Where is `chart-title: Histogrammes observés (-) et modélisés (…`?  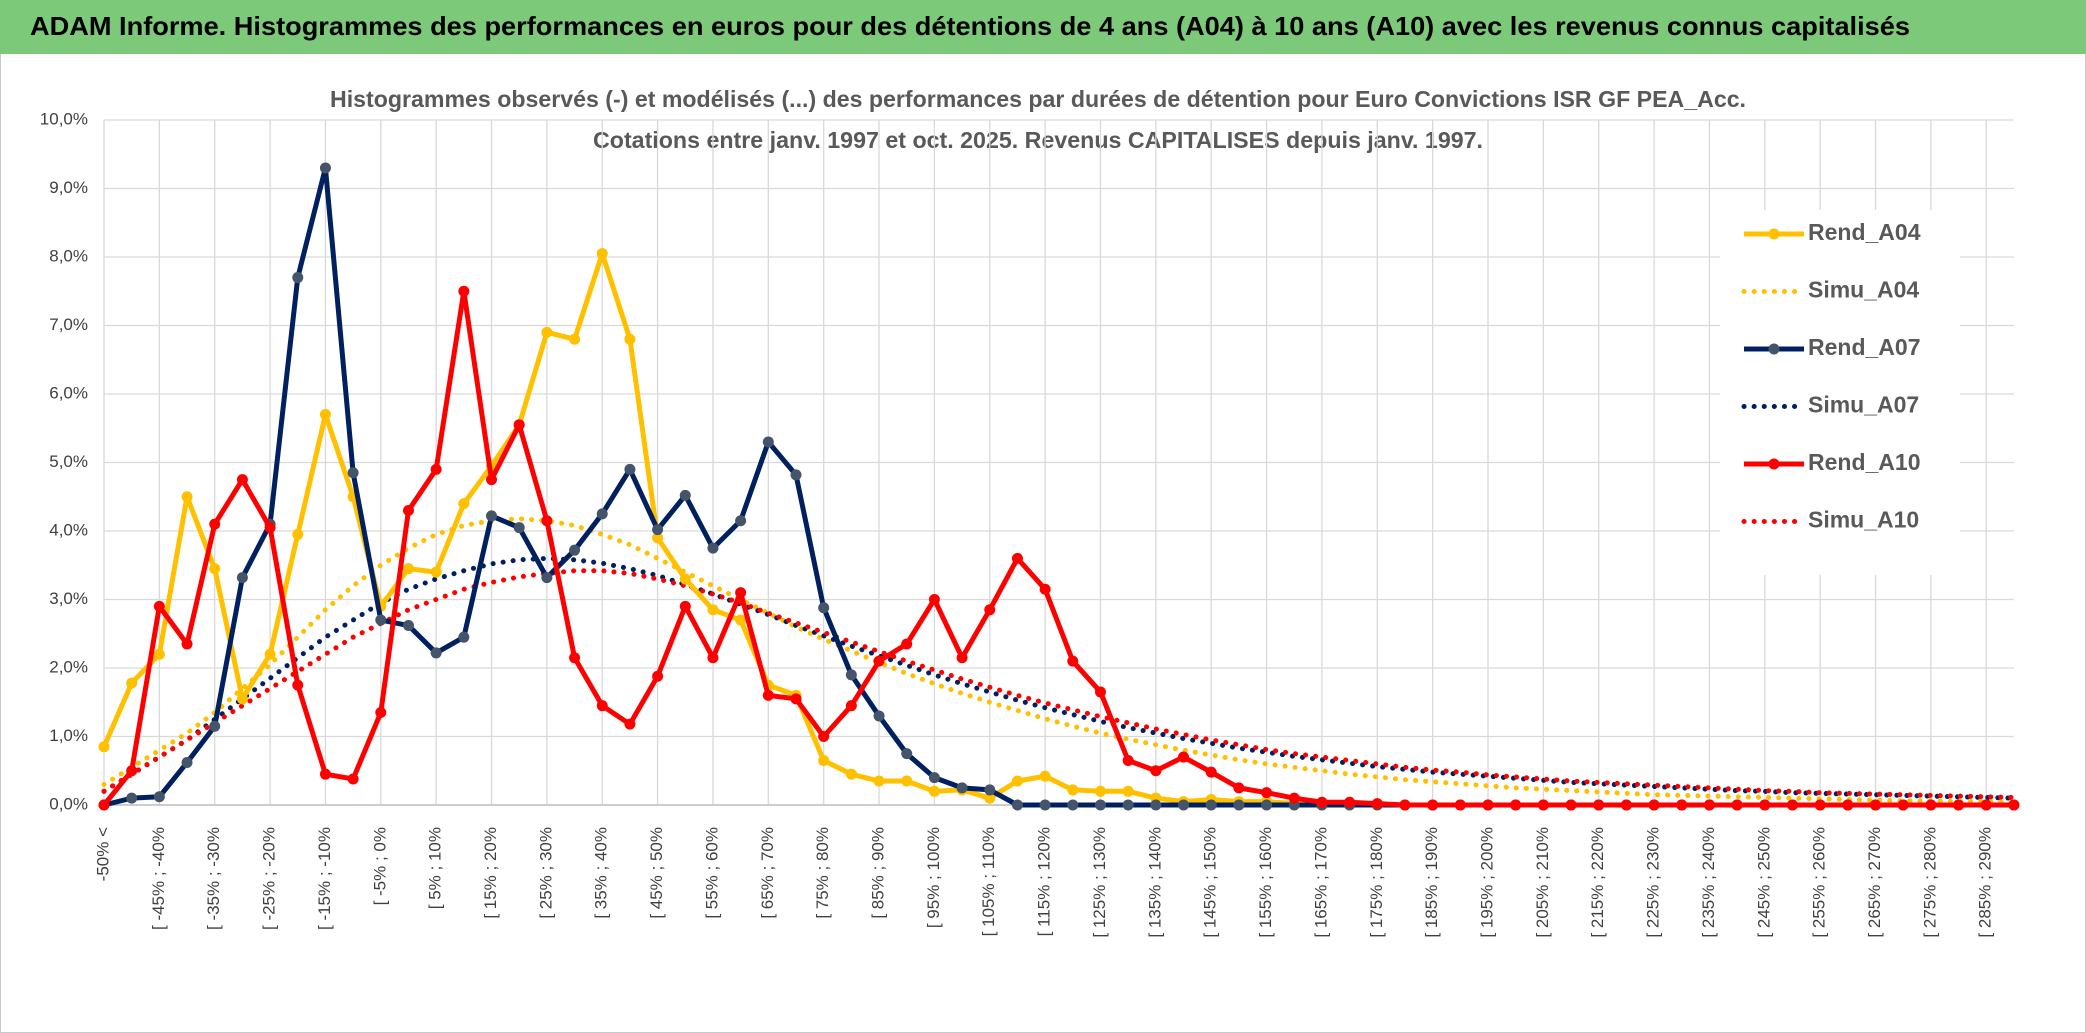
chart-title: Histogrammes observés (-) et modélisés (… is located at coordinates (1038, 99).